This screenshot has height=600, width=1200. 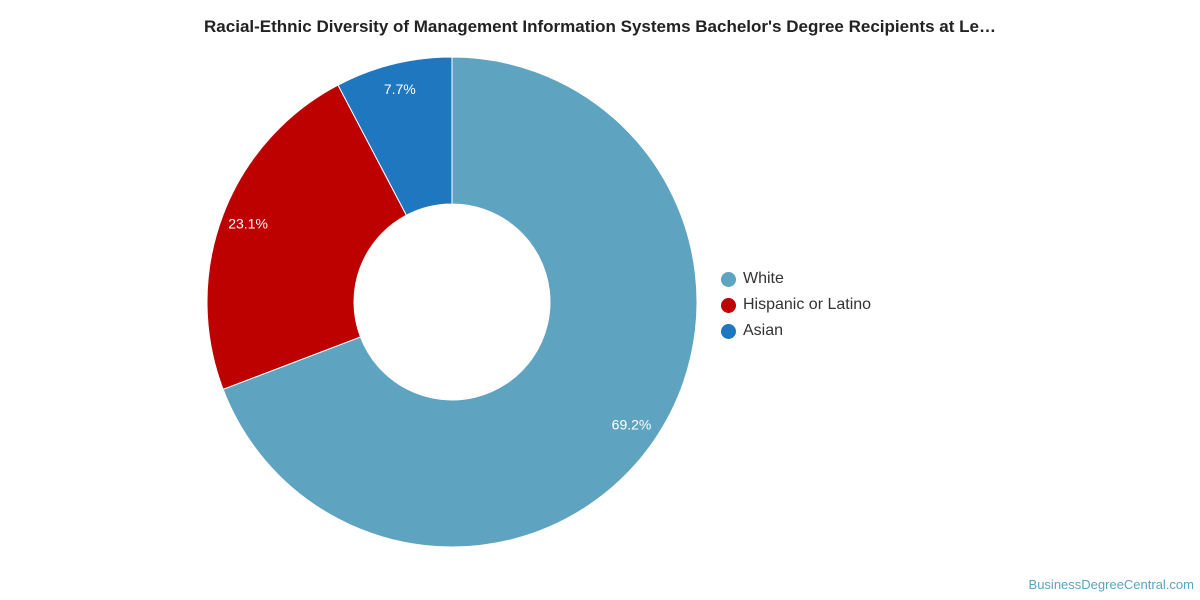 I want to click on slice-asian, so click(x=395, y=136).